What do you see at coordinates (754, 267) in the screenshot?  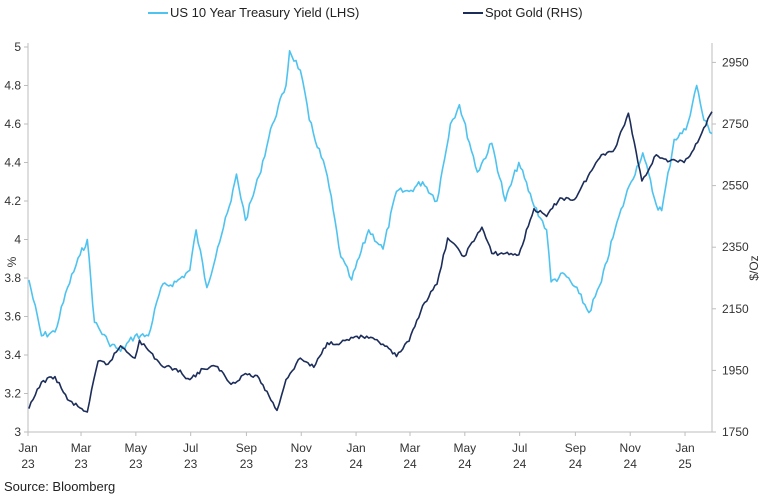 I see `right-axis-title: $/Oz` at bounding box center [754, 267].